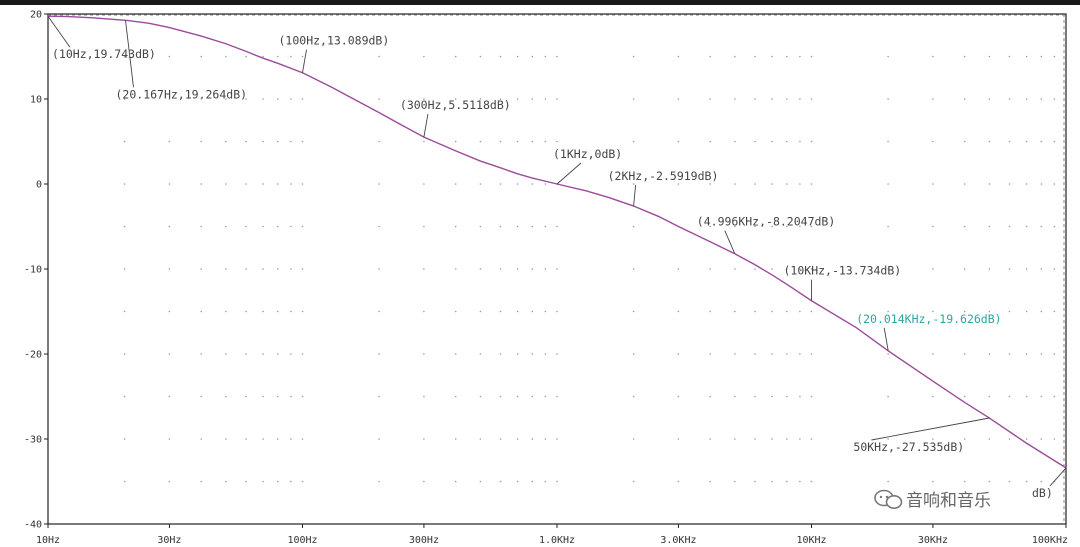  What do you see at coordinates (36, 100) in the screenshot?
I see `y-tick-label: 10` at bounding box center [36, 100].